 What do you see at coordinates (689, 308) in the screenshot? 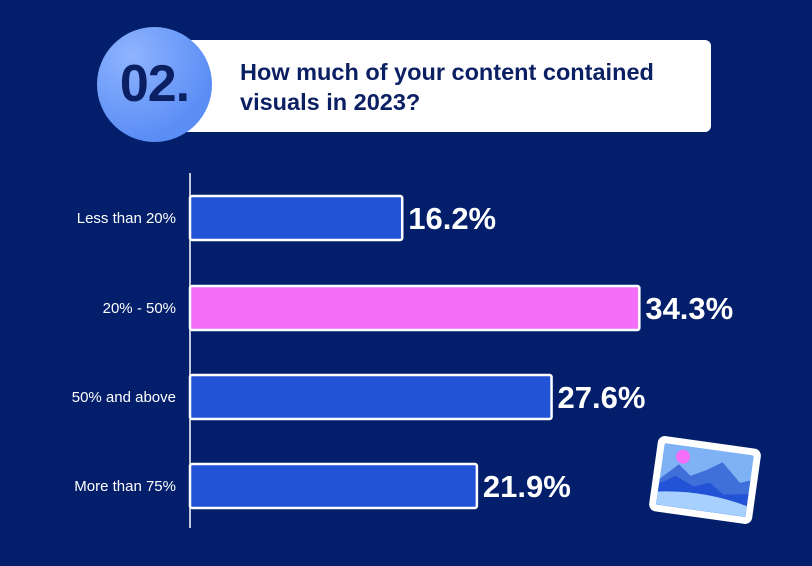
I see `data-label: 34.3%` at bounding box center [689, 308].